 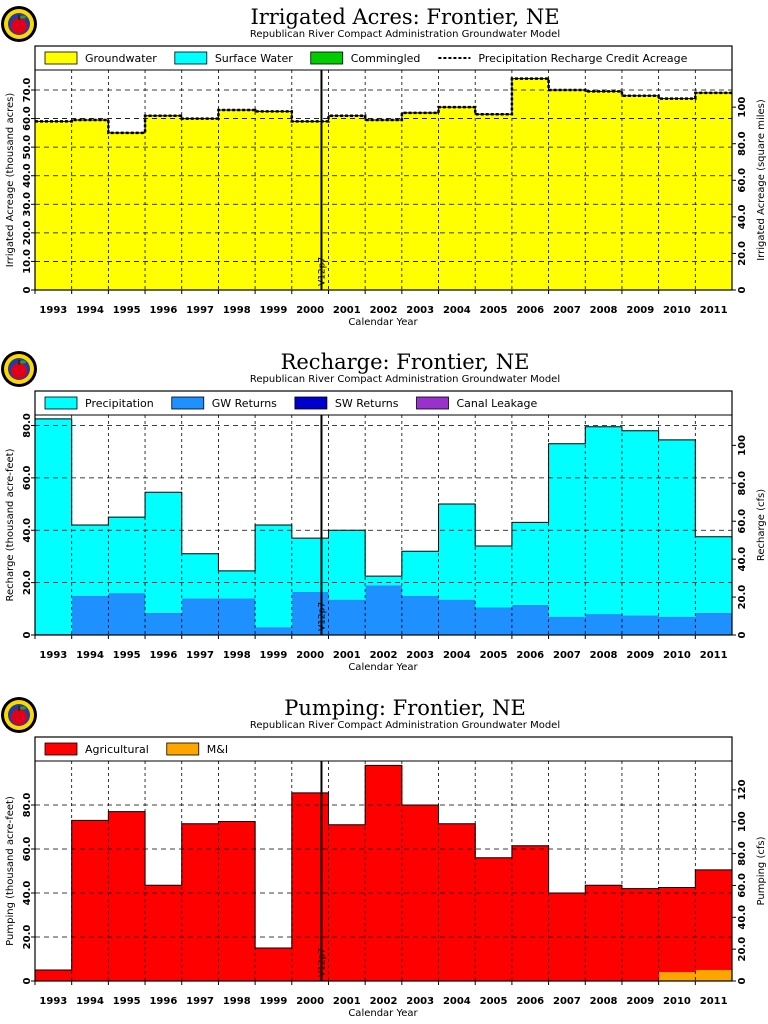 I want to click on xtick-label-1995: 1995, so click(x=127, y=310).